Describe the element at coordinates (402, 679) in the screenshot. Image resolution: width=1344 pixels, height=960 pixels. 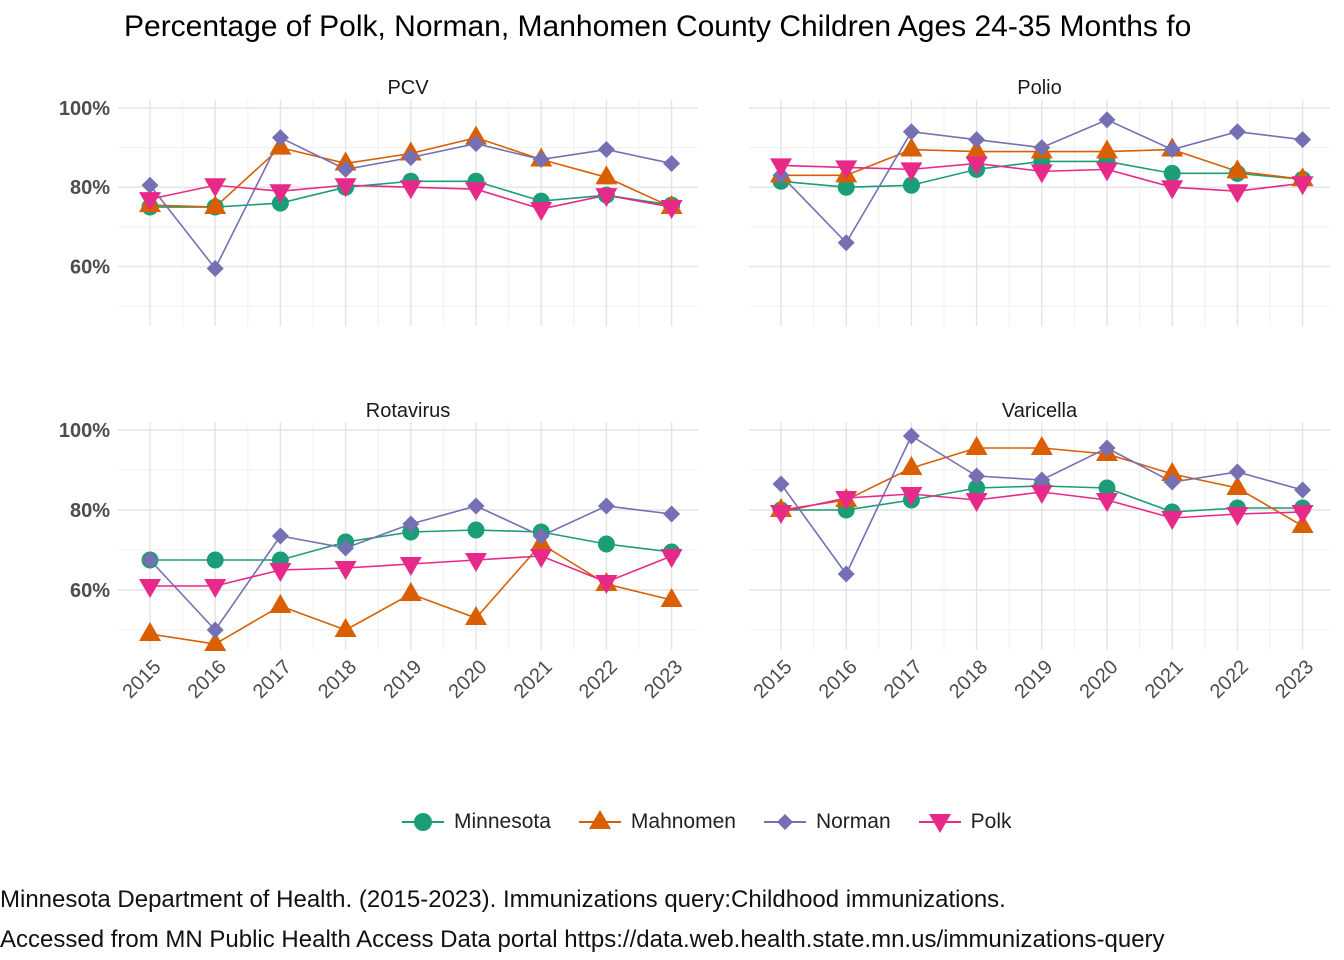
I see `x-tick-label: 2019` at that location.